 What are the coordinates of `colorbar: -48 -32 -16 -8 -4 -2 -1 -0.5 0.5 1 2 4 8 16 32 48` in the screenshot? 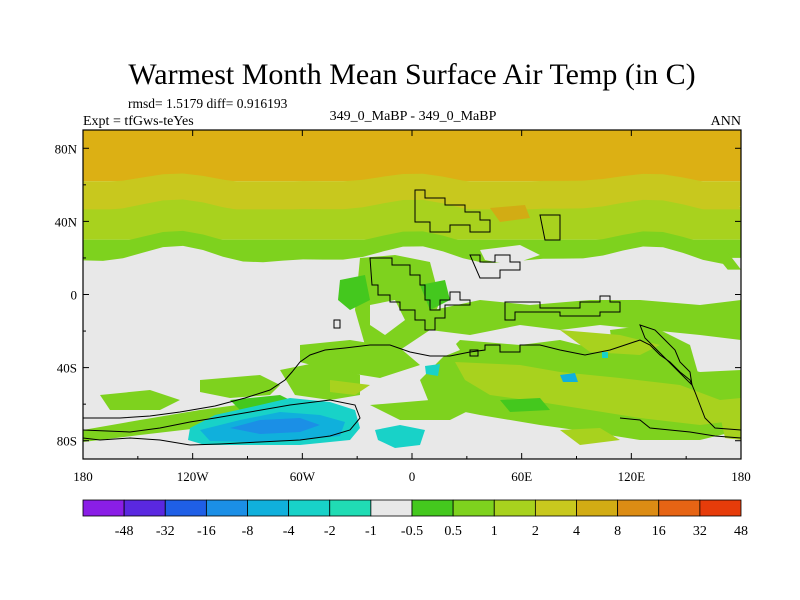 It's located at (415, 519).